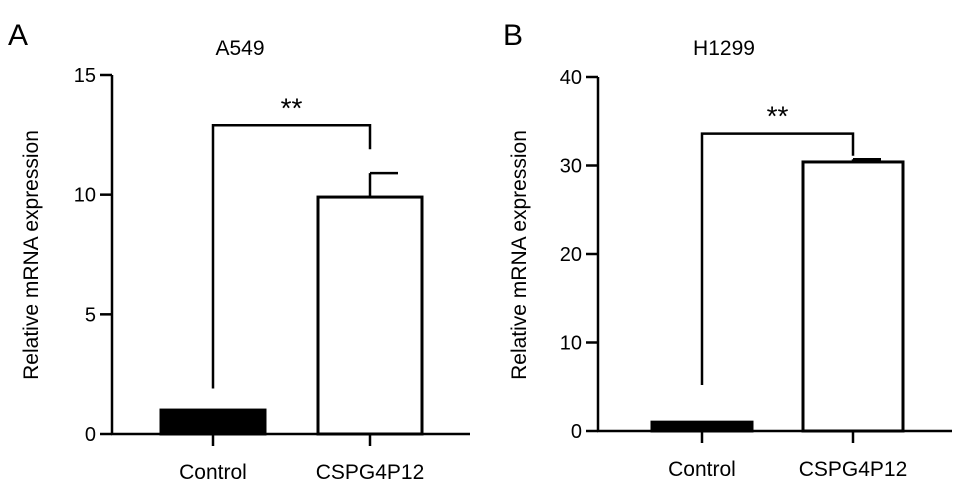 The image size is (969, 497). What do you see at coordinates (239, 48) in the screenshot?
I see `chart-title: A549` at bounding box center [239, 48].